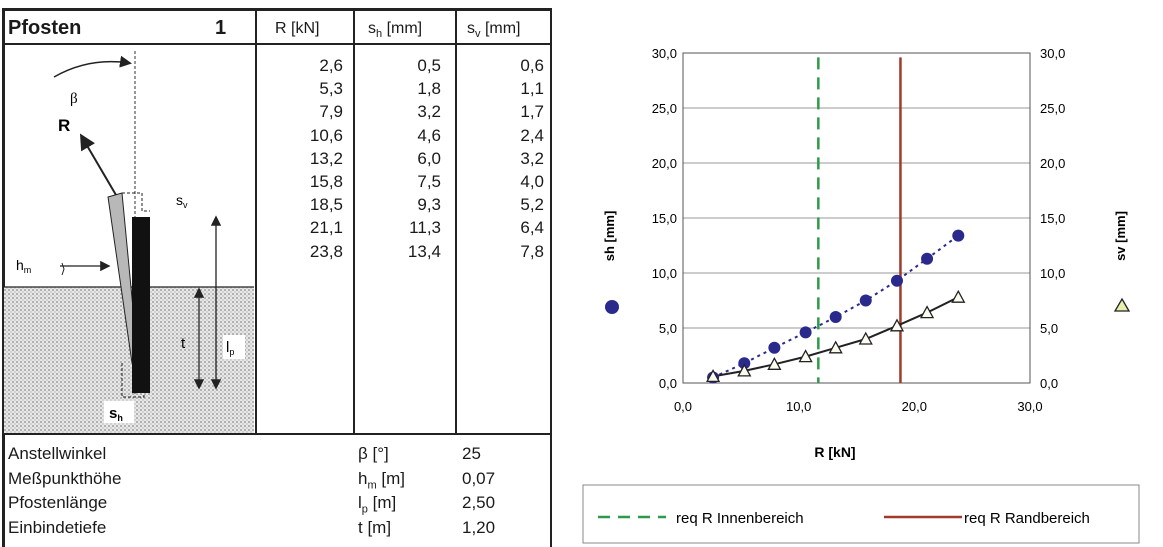 The height and width of the screenshot is (547, 1163). I want to click on y-tick-label-right: 5,0, so click(1049, 328).